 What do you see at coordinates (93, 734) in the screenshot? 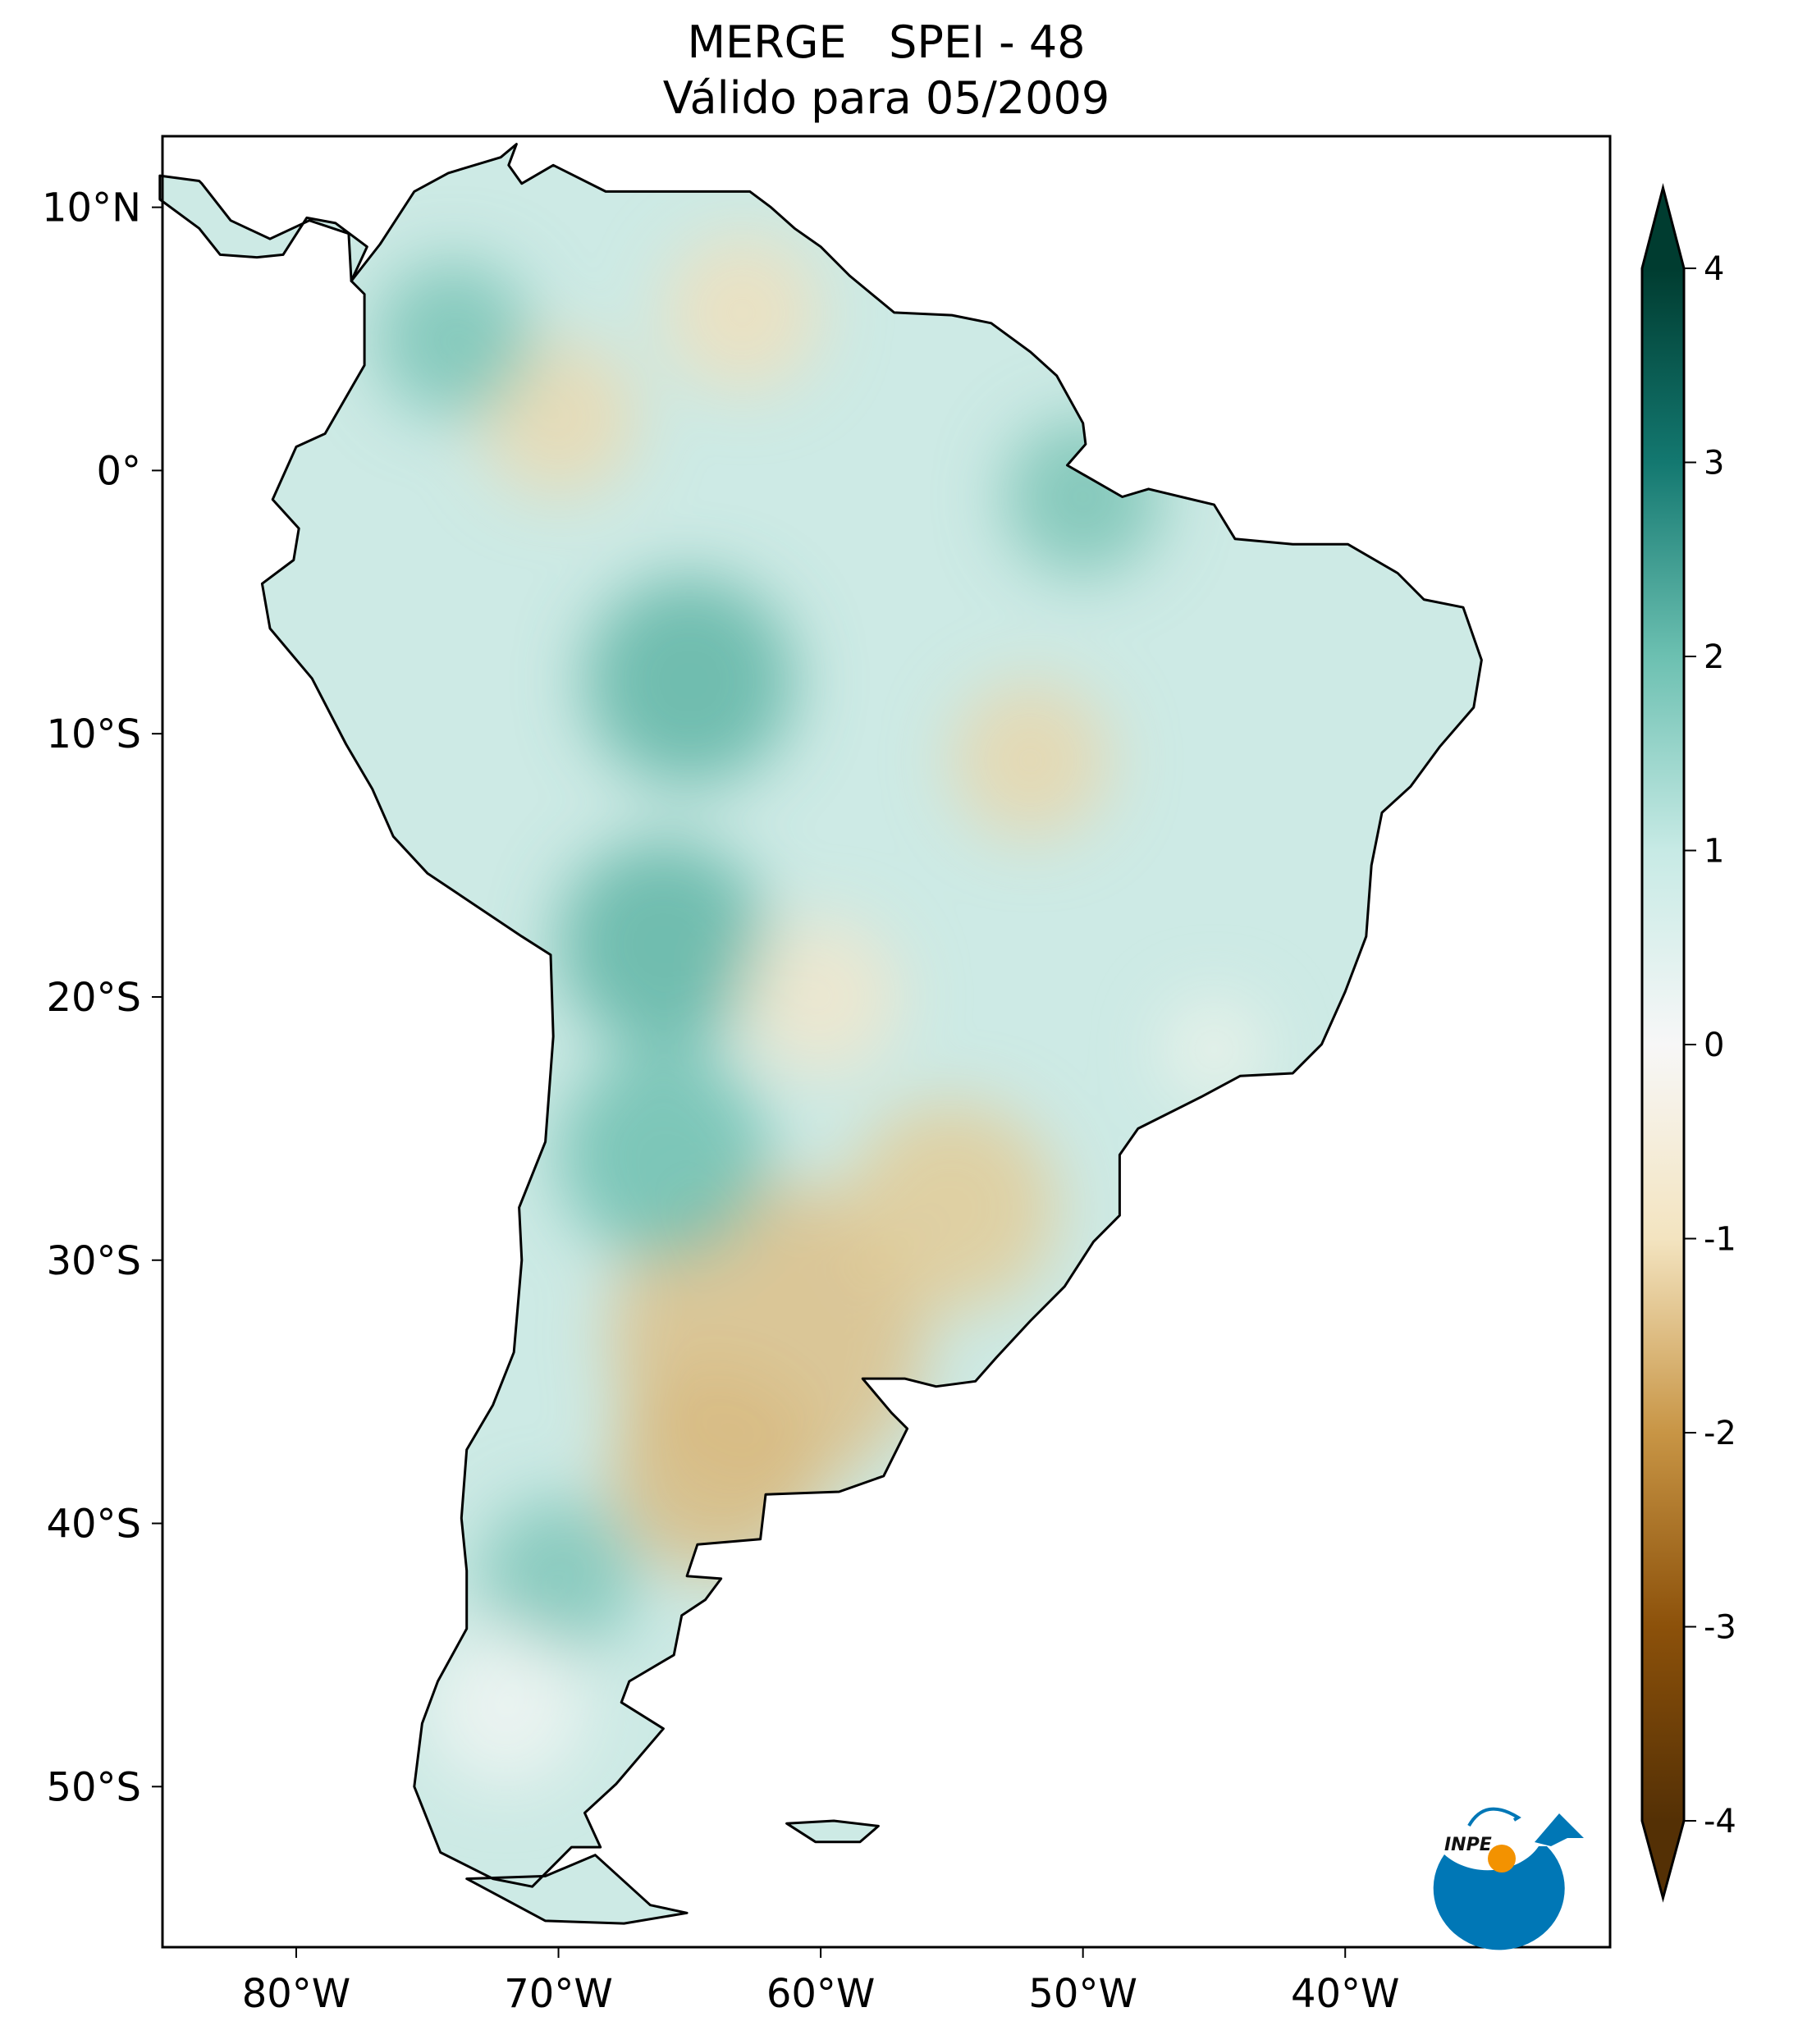
I see `y-tick-label: 10°S` at bounding box center [93, 734].